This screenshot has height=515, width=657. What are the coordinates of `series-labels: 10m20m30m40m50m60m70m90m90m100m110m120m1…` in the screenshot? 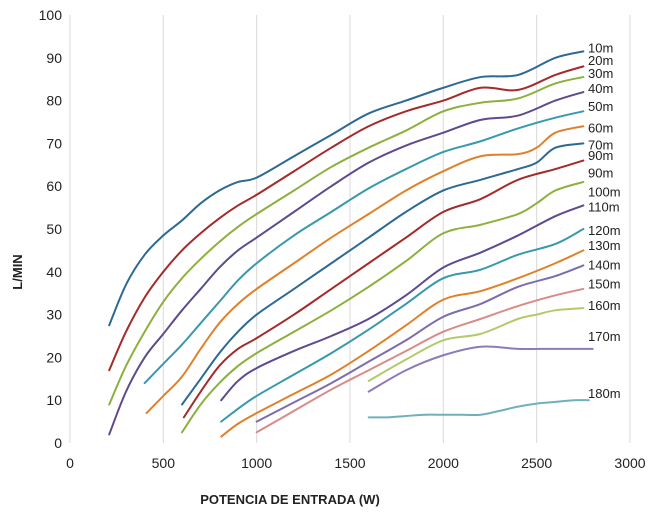 It's located at (604, 220).